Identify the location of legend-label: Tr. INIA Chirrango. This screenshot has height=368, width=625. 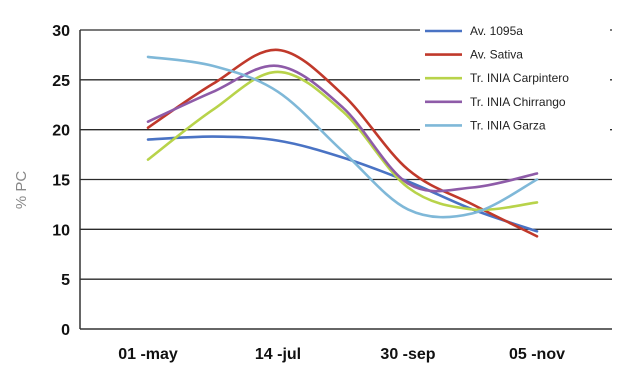
(518, 102).